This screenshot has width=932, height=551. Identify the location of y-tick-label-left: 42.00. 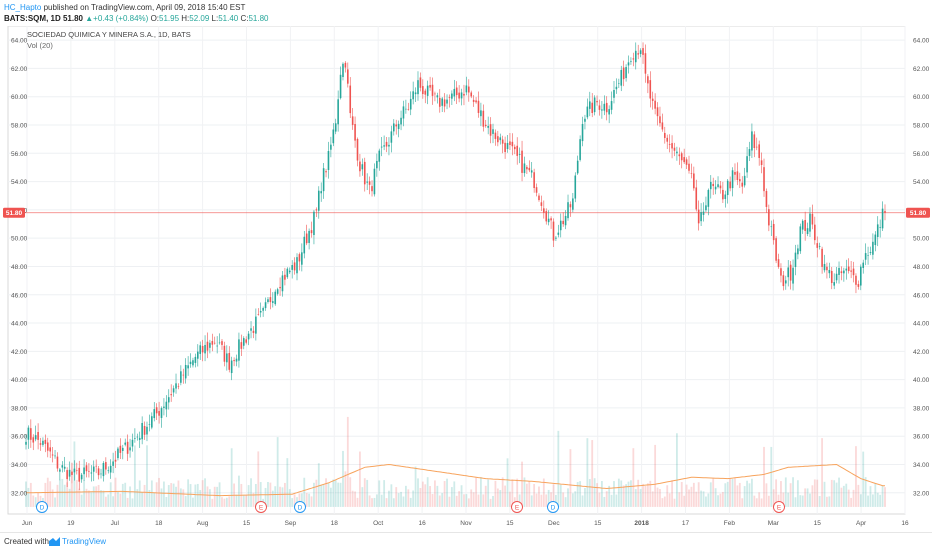
(19, 352).